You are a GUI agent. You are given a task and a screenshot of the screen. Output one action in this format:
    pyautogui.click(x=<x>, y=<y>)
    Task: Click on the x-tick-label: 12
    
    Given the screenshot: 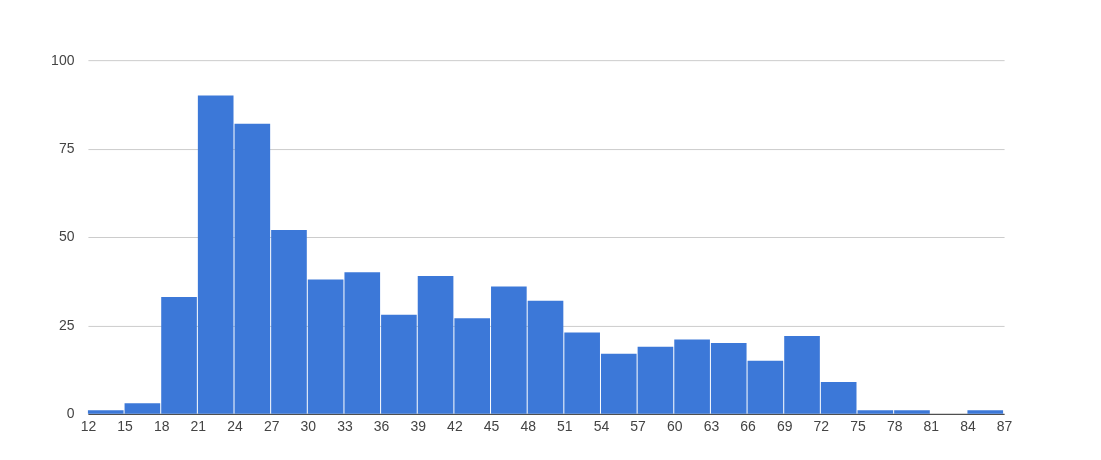 What is the action you would take?
    pyautogui.click(x=88, y=426)
    